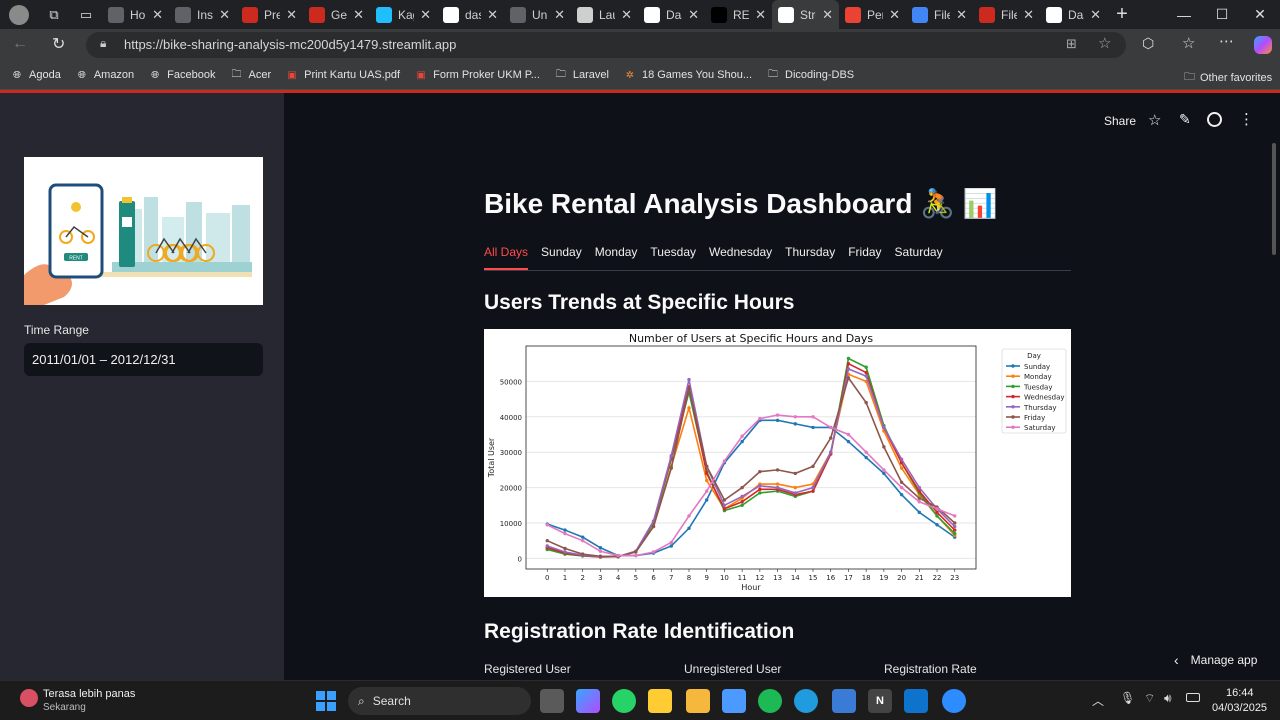 This screenshot has height=720, width=1280. Describe the element at coordinates (918, 252) in the screenshot. I see `tab-saturday: Saturday` at that location.